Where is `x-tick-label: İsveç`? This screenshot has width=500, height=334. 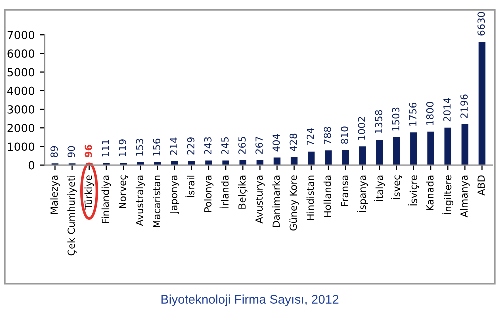 x-tick-label: İsveç is located at coordinates (396, 188).